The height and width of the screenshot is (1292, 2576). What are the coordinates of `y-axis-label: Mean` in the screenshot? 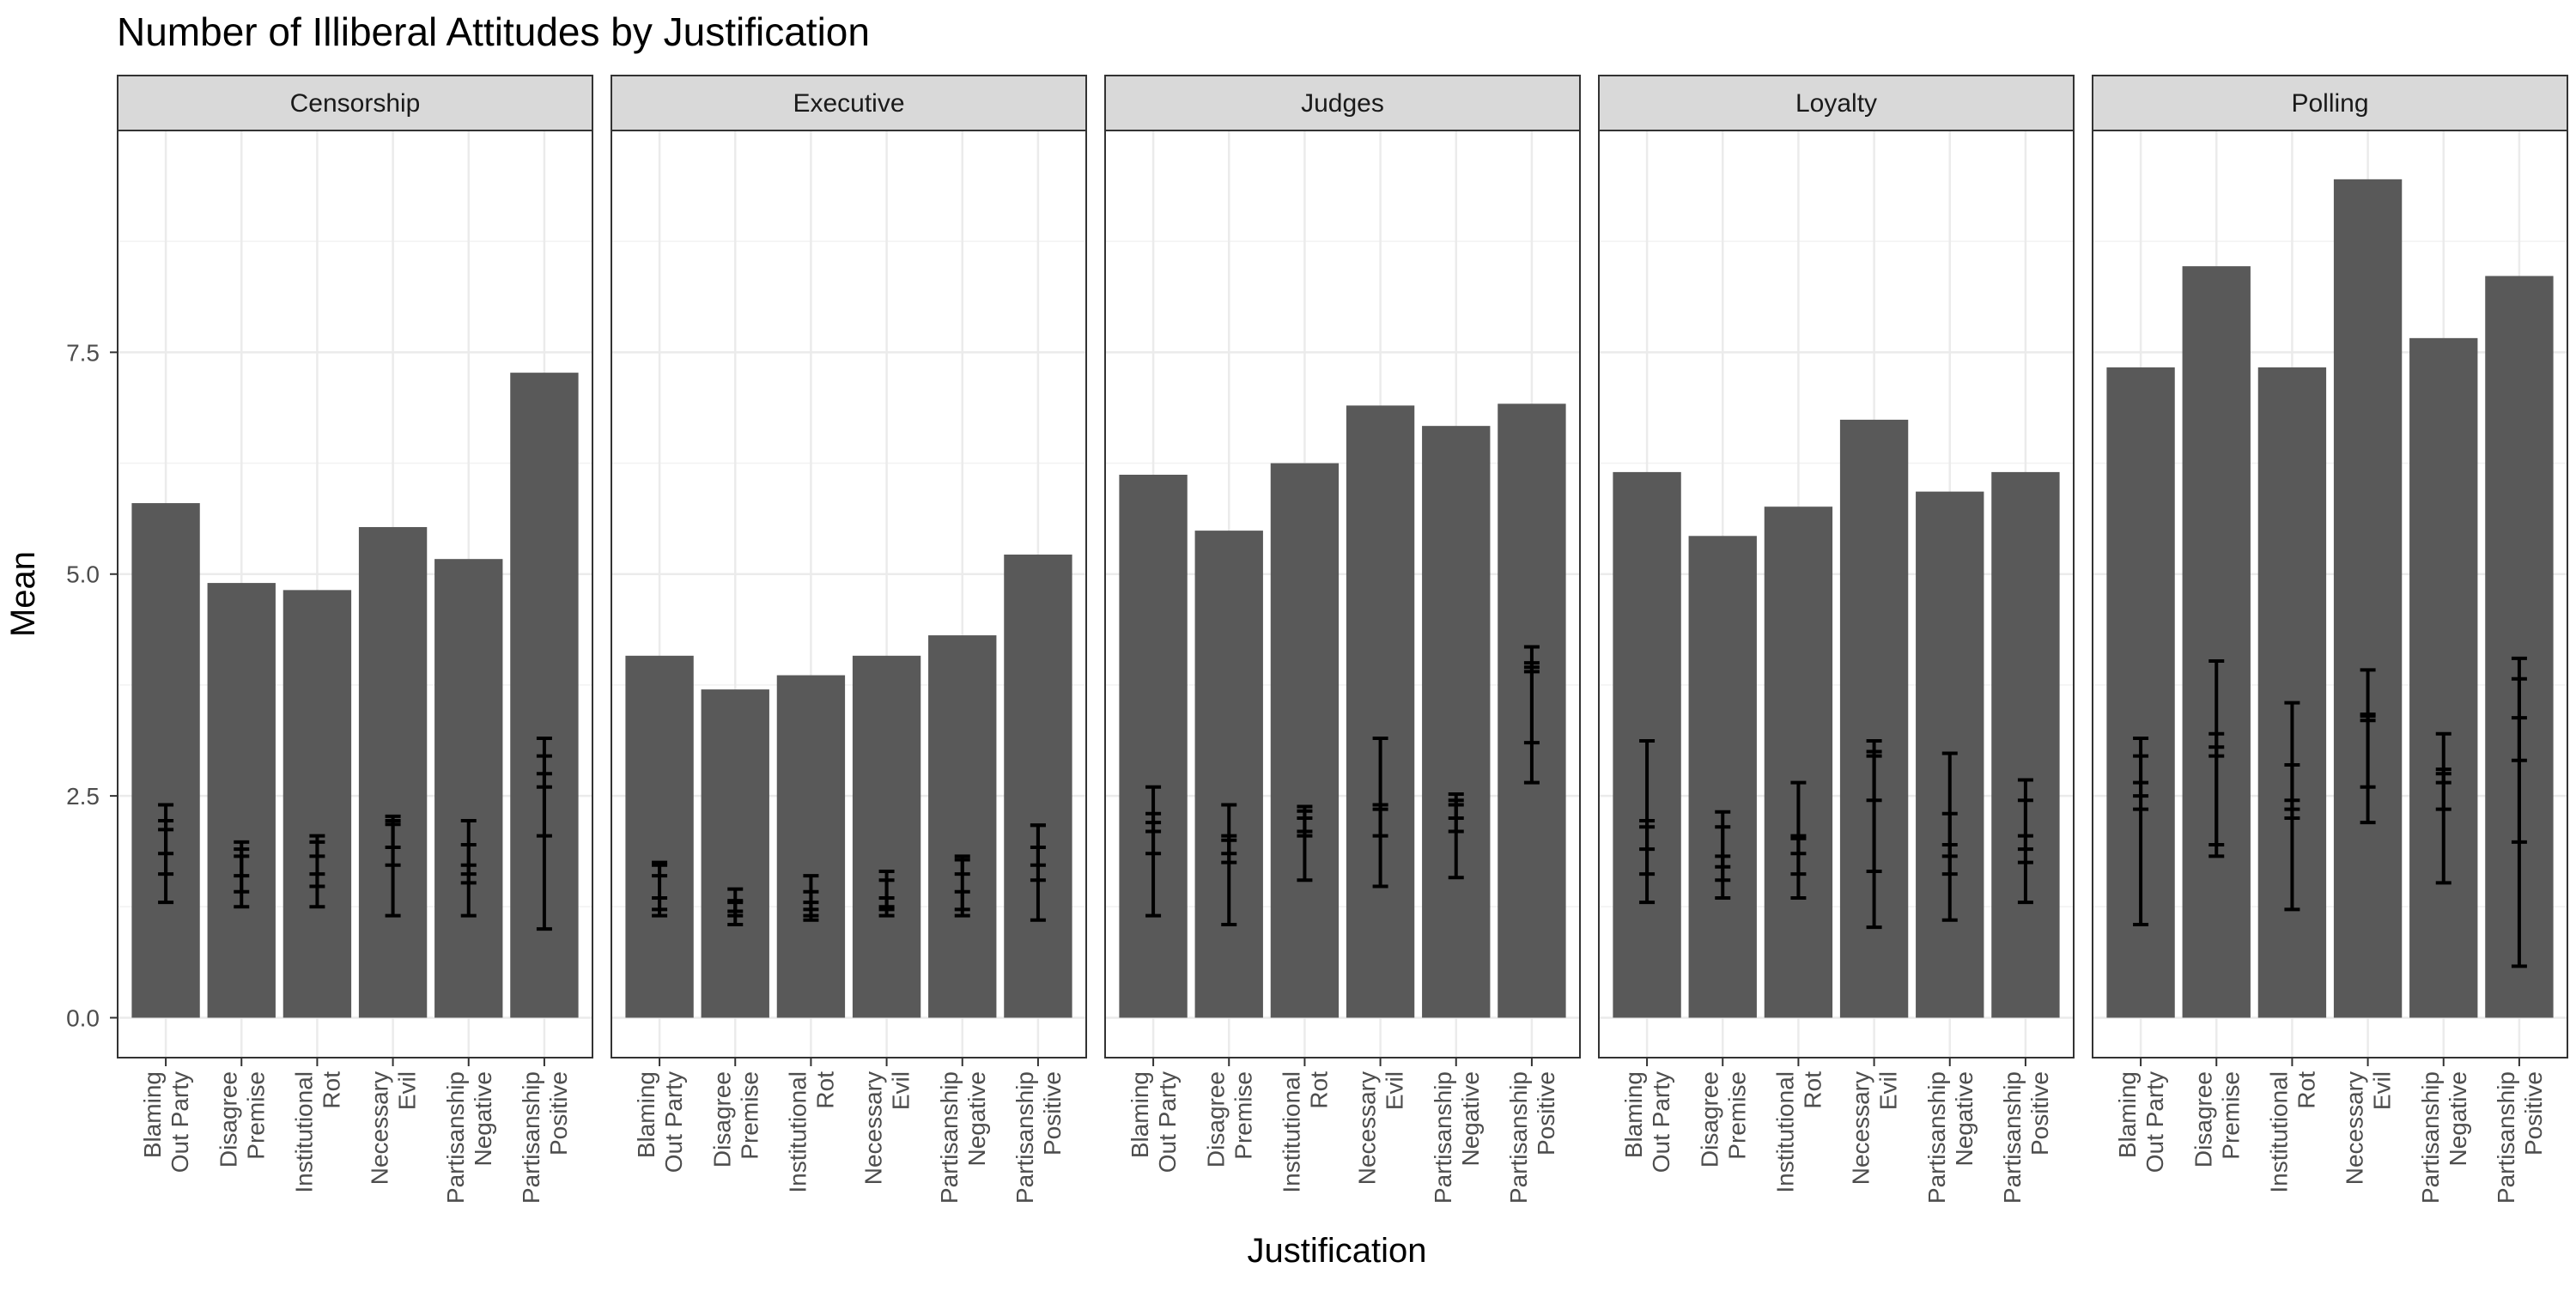 It's located at (23, 594).